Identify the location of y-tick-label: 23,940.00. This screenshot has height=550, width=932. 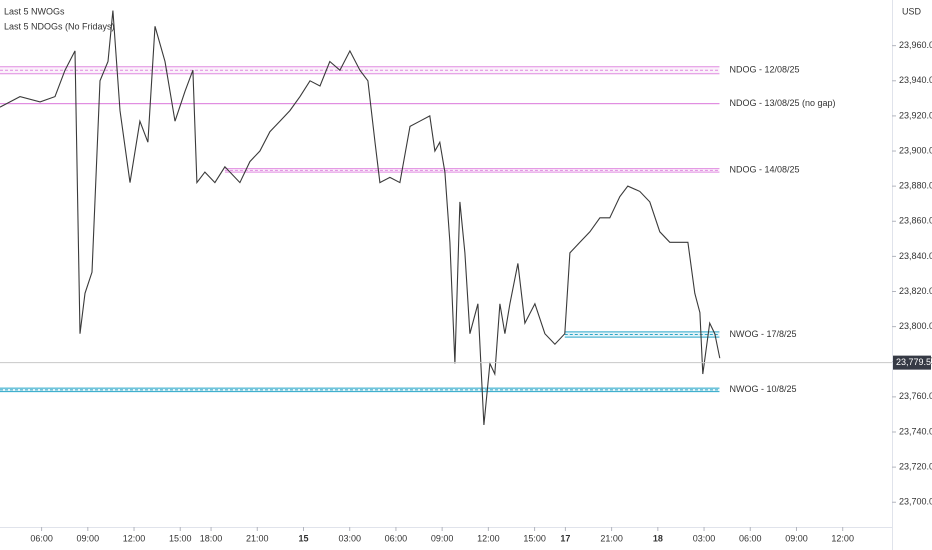
(915, 80).